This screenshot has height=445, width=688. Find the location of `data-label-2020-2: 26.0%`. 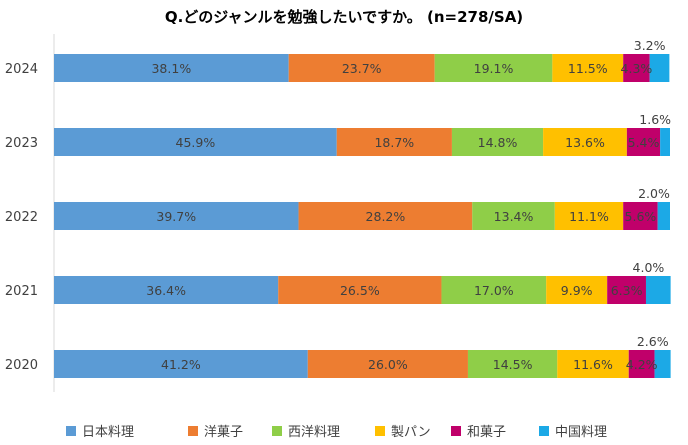

data-label-2020-2: 26.0% is located at coordinates (388, 364).